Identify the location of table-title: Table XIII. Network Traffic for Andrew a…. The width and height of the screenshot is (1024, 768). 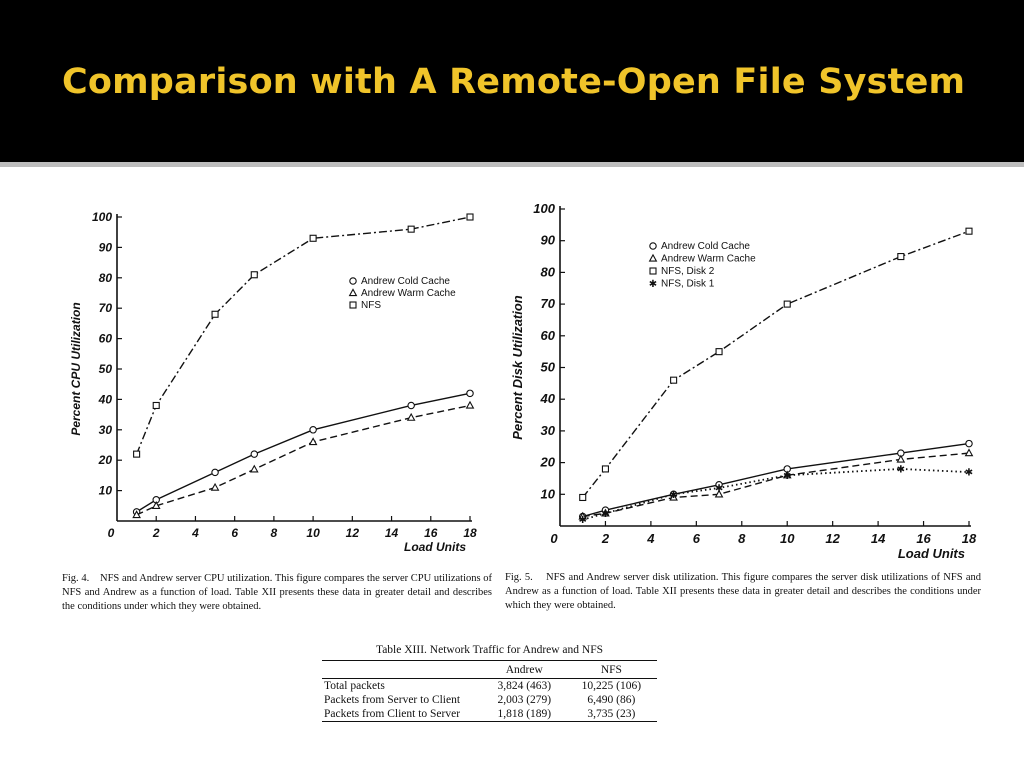
(489, 650).